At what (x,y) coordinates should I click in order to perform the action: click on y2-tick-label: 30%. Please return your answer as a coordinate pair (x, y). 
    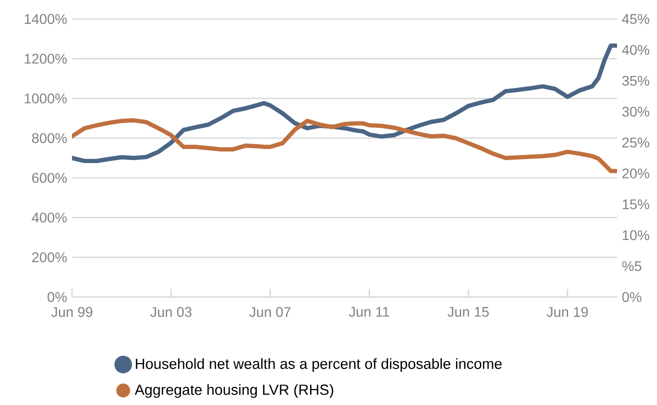
    Looking at the image, I should click on (636, 111).